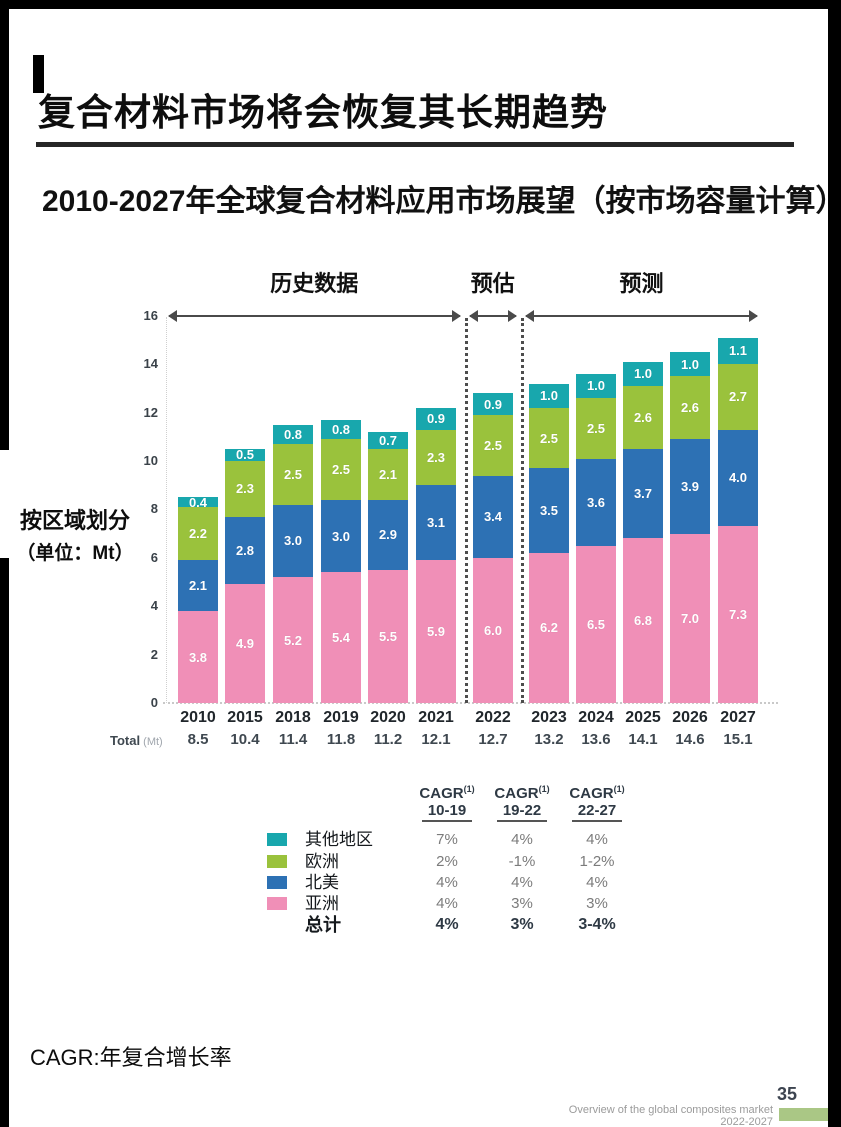 The width and height of the screenshot is (841, 1127). Describe the element at coordinates (151, 742) in the screenshot. I see `totals-row-unit: (Mt)` at that location.